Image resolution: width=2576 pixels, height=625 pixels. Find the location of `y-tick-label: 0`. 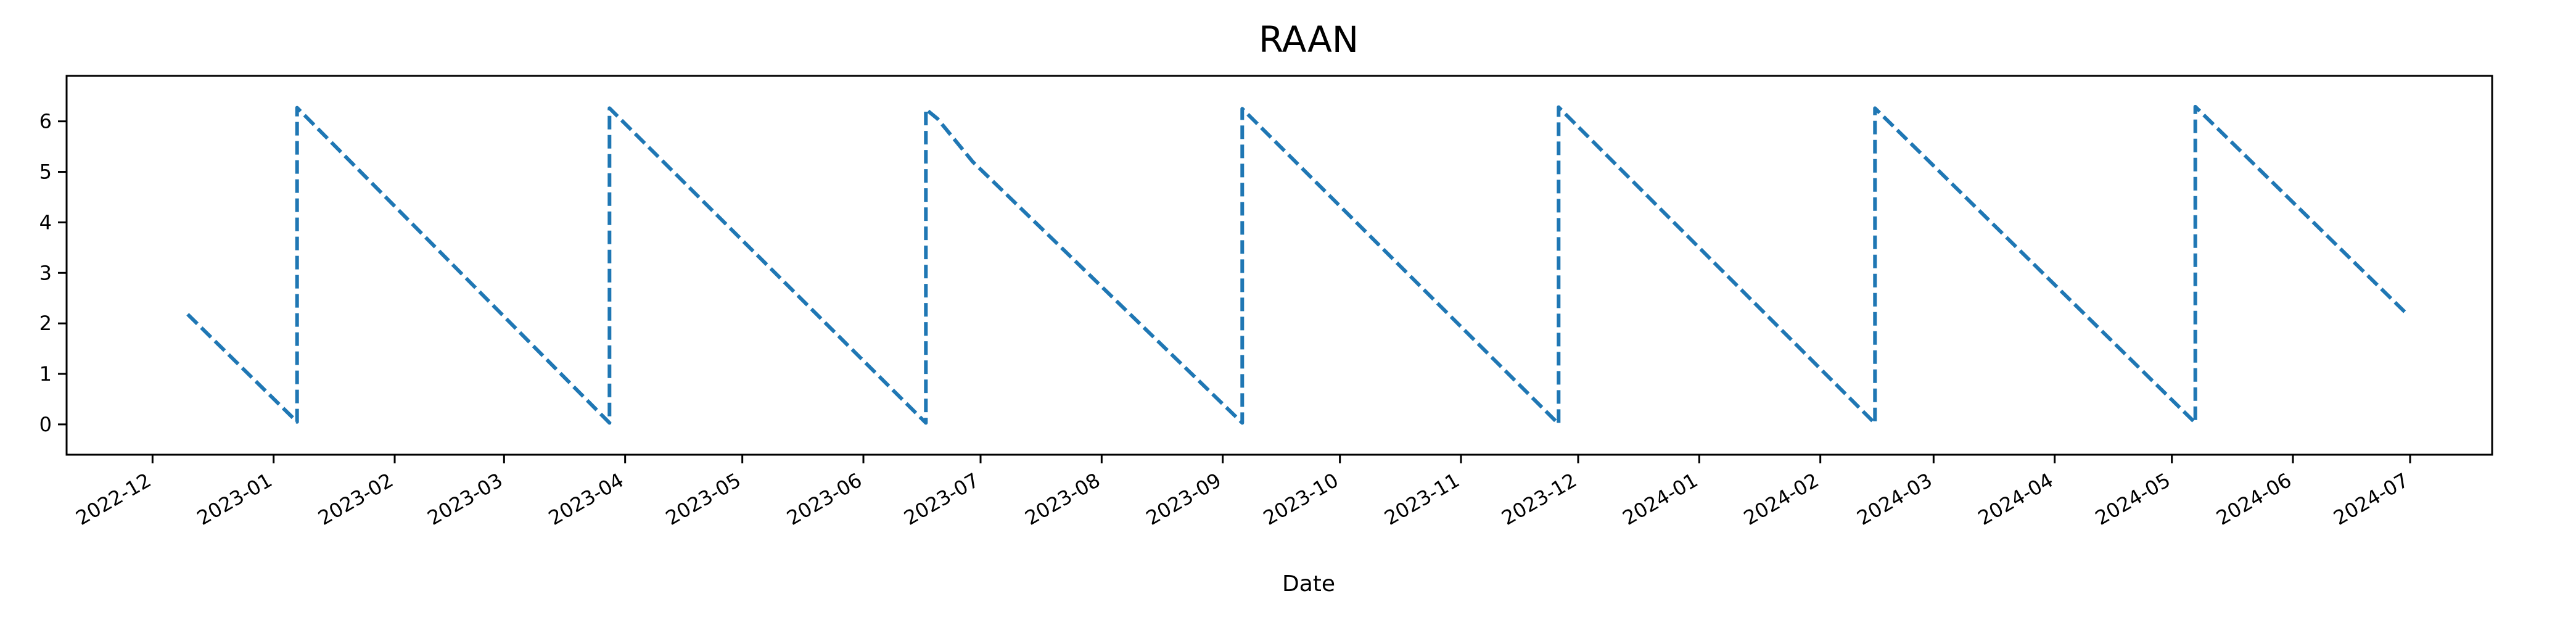

y-tick-label: 0 is located at coordinates (45, 424).